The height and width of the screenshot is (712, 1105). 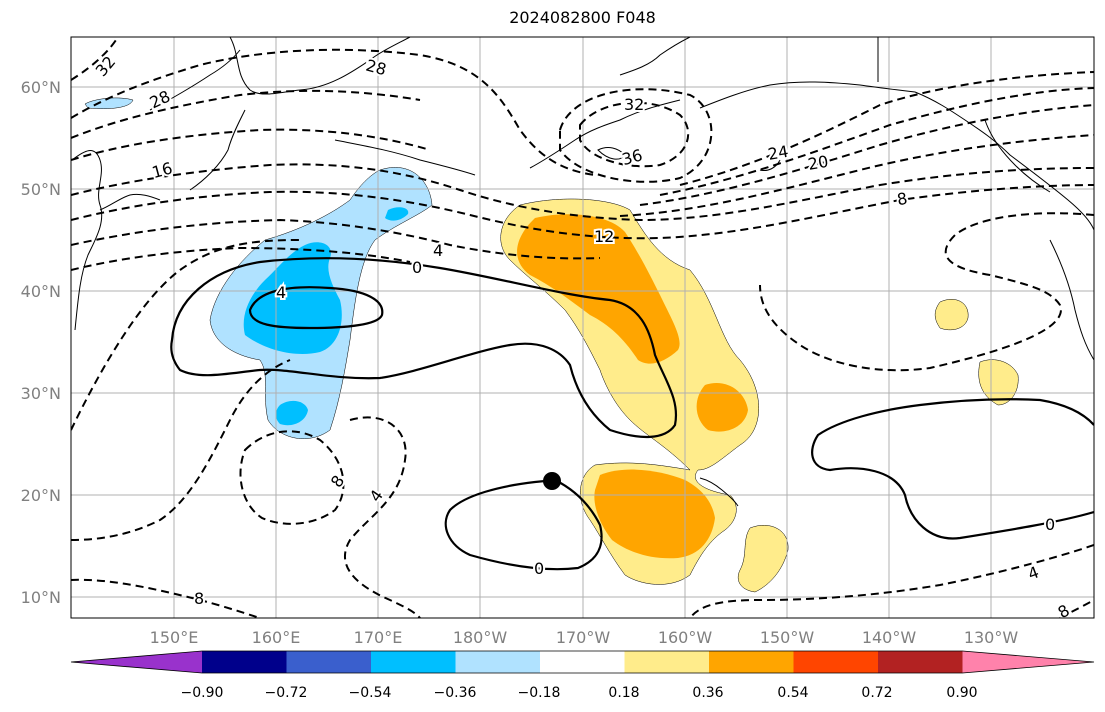 I want to click on lon-label: 140°W, so click(x=889, y=637).